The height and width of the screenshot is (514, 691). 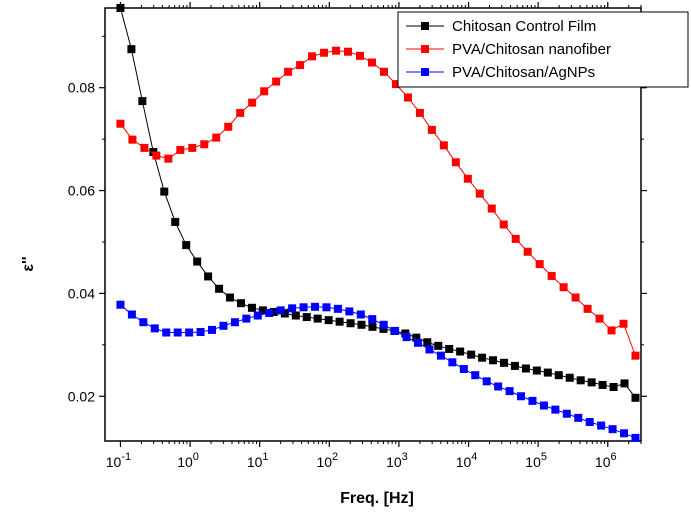 I want to click on legend-label: Chitosan Control Film, so click(x=524, y=26).